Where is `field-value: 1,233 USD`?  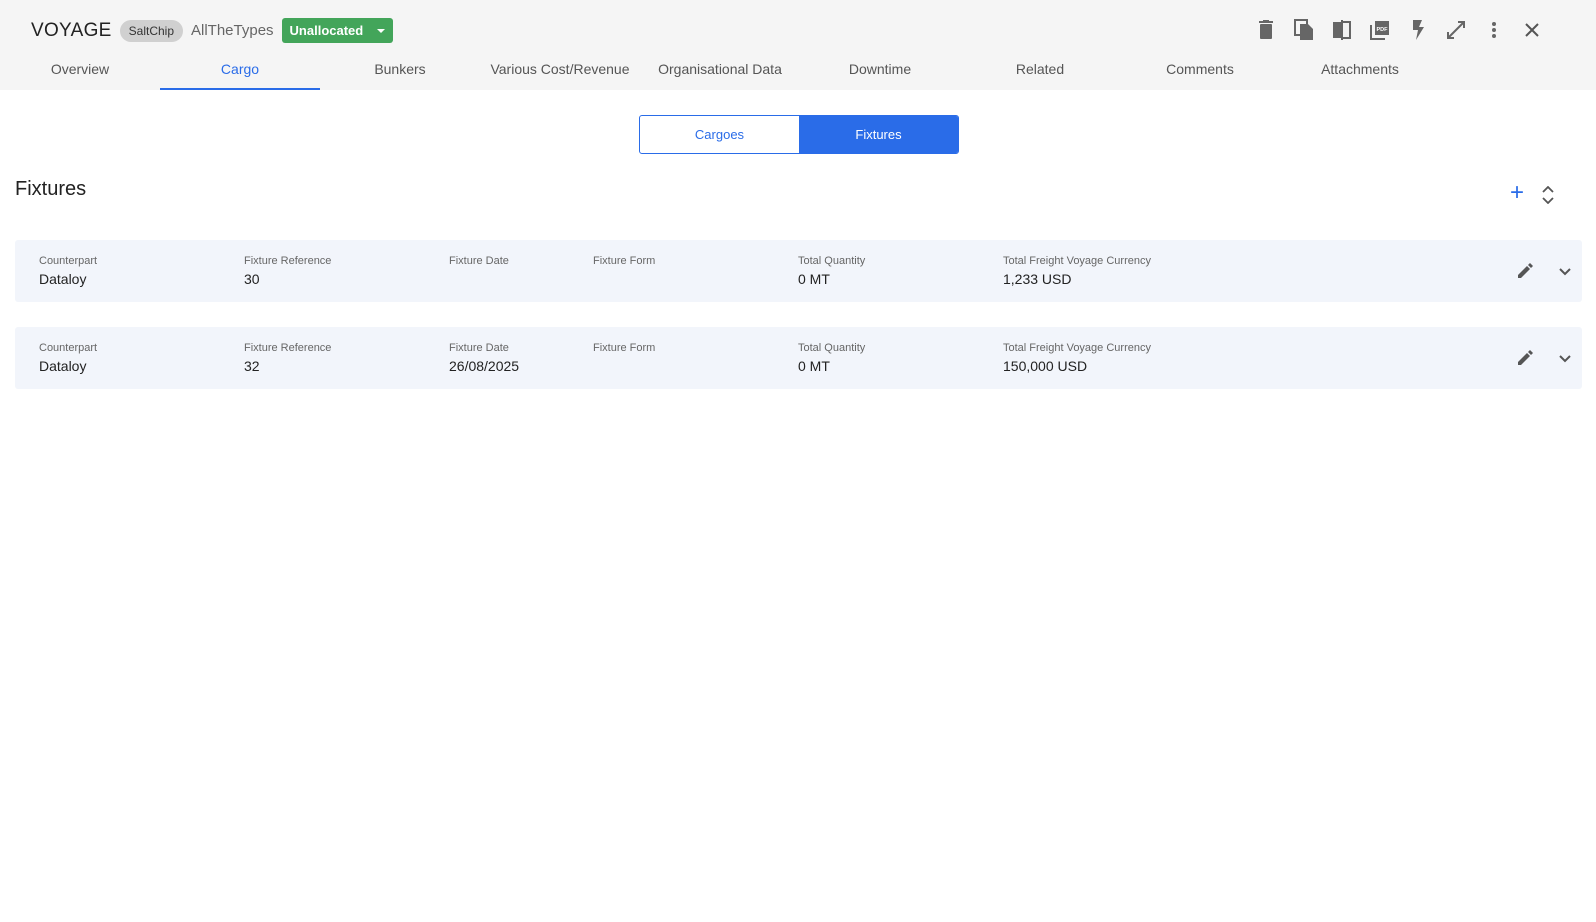 field-value: 1,233 USD is located at coordinates (1037, 279).